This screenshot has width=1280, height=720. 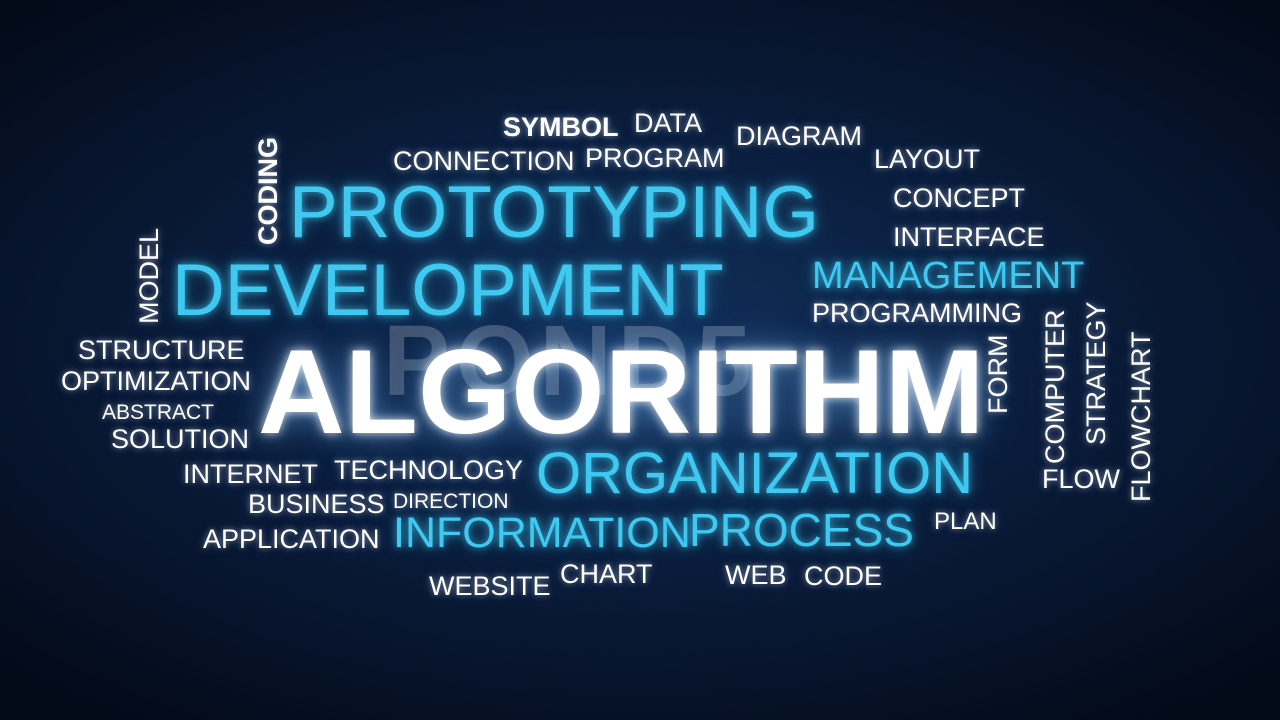 What do you see at coordinates (484, 161) in the screenshot?
I see `word-connection: CONNECTION` at bounding box center [484, 161].